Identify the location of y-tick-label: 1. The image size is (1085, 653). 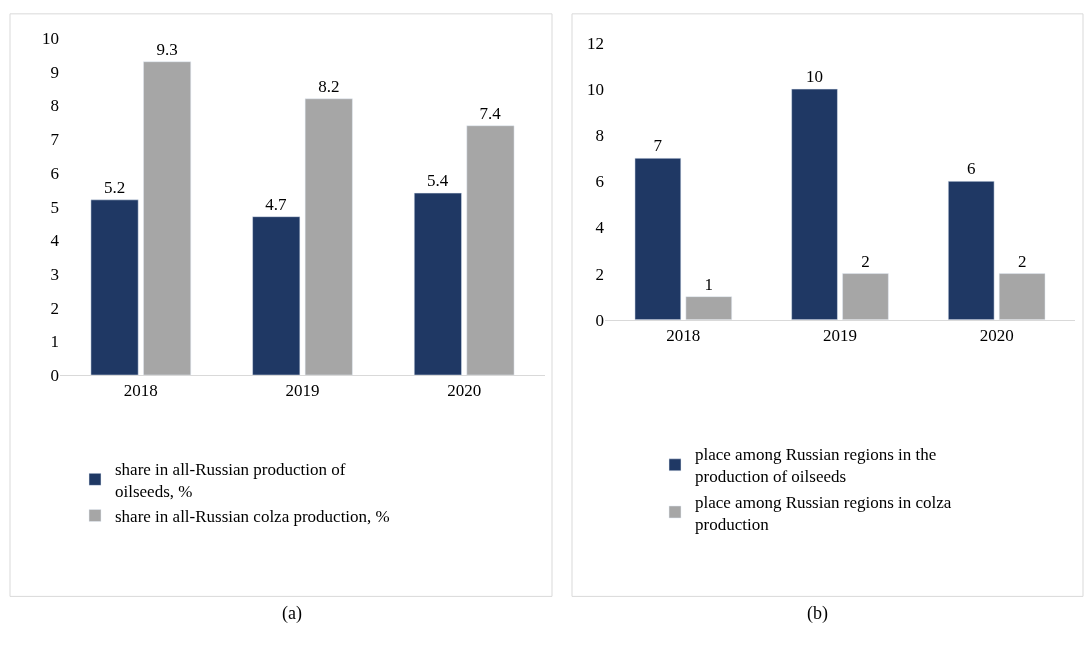
(54, 342).